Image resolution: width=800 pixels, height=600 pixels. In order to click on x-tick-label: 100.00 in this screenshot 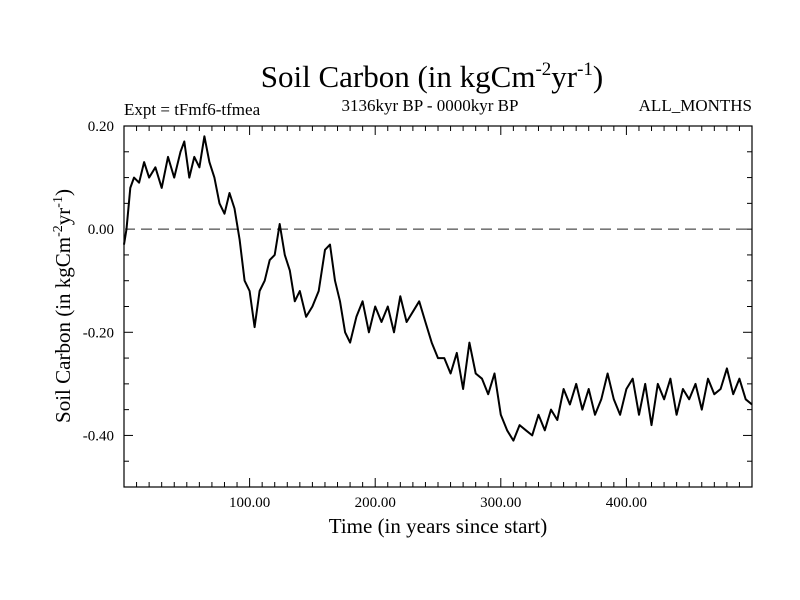, I will do `click(249, 503)`.